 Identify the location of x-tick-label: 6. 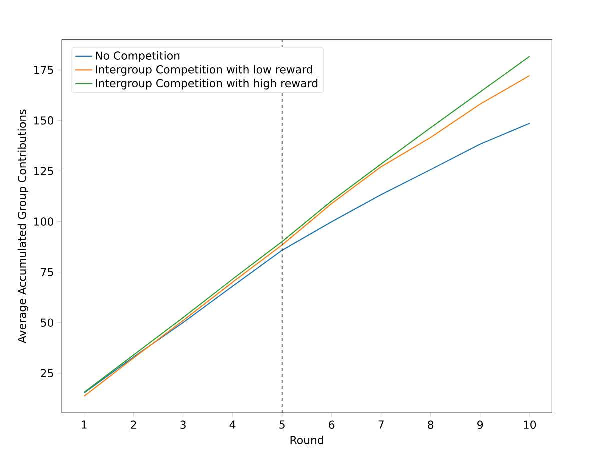
(332, 425).